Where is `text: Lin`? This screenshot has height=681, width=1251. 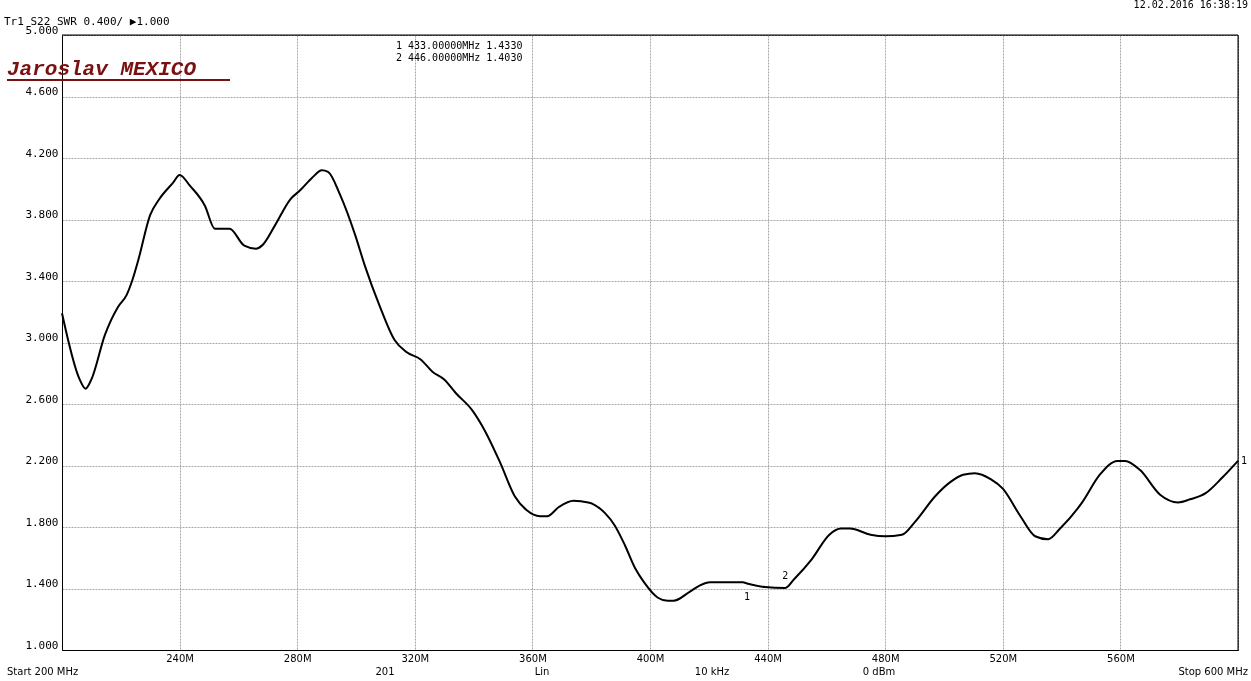 text: Lin is located at coordinates (542, 671).